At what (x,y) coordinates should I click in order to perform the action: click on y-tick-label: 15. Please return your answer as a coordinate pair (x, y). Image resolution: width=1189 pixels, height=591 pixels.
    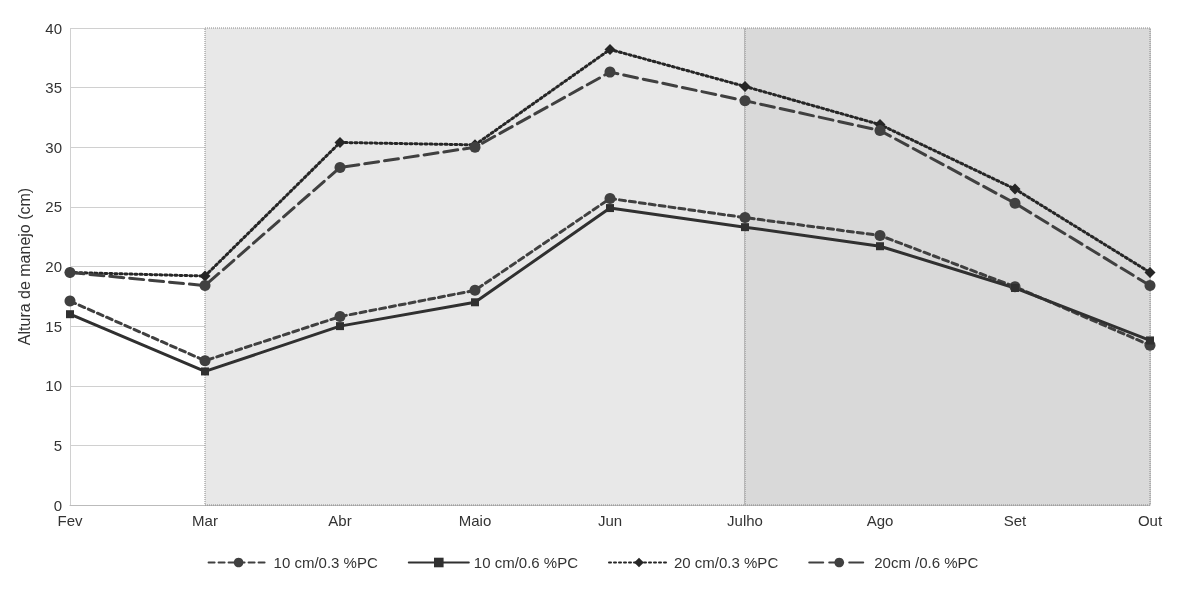
    Looking at the image, I should click on (53, 326).